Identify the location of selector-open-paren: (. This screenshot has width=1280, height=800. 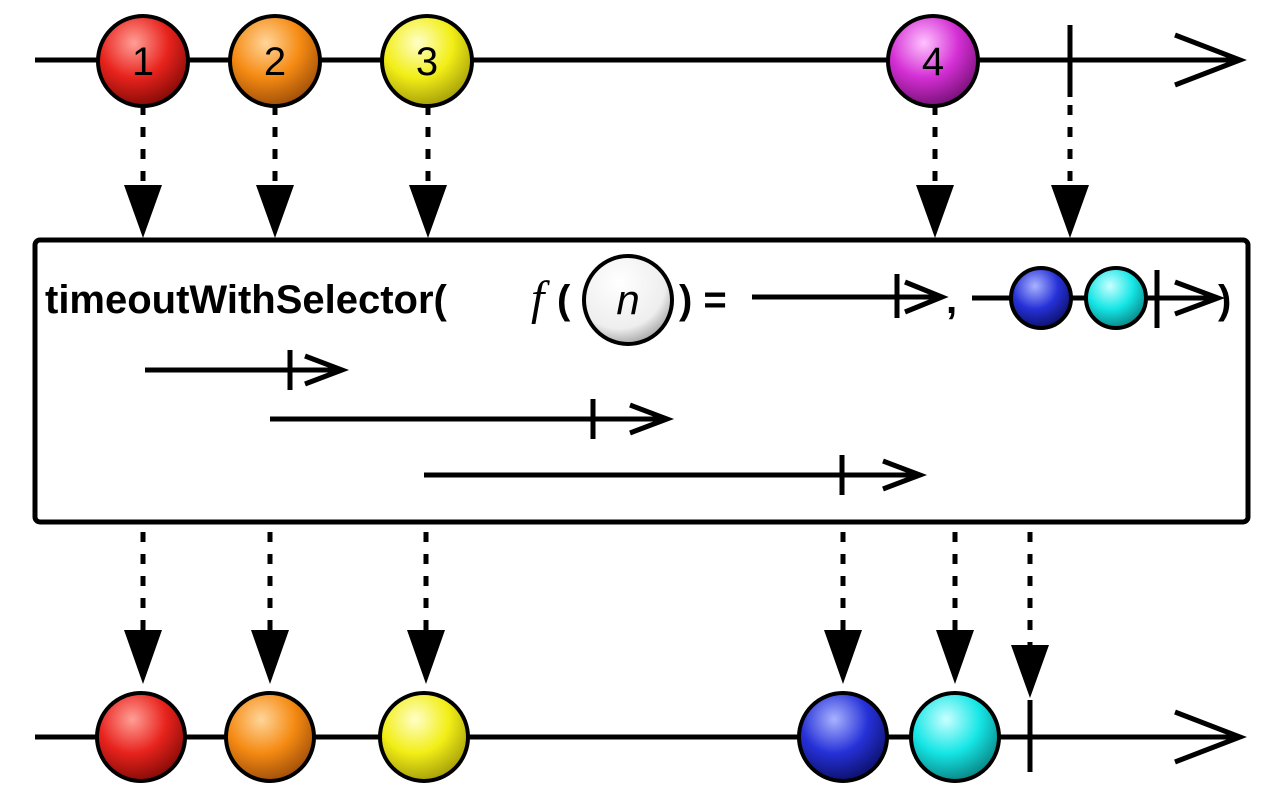
(564, 300).